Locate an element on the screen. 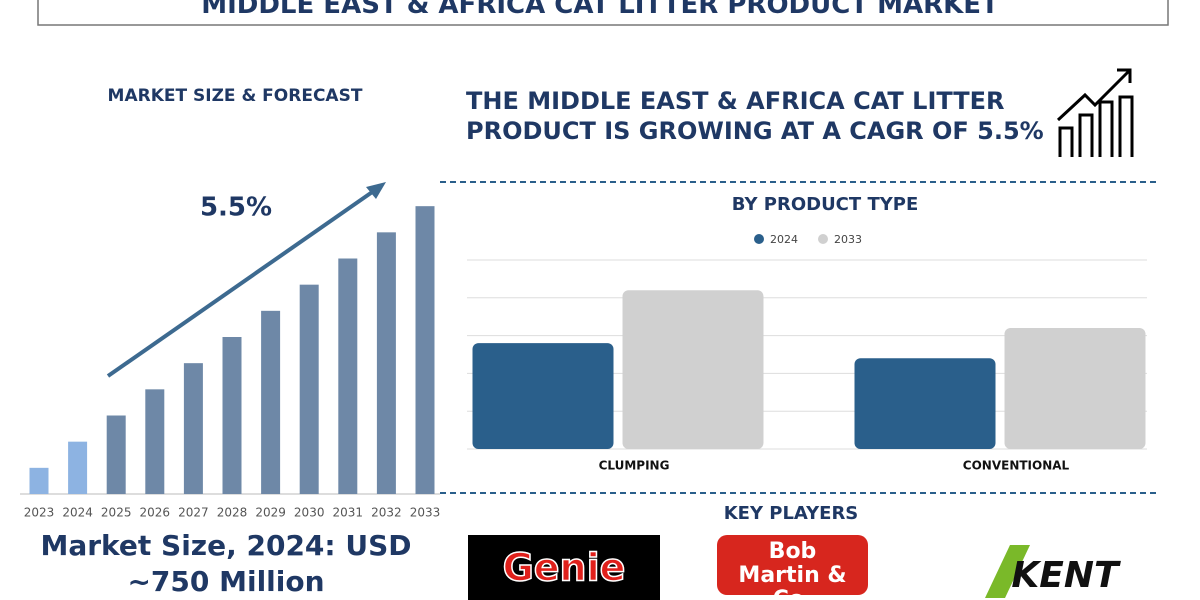 Image resolution: width=1200 pixels, height=600 pixels. x-tick-label: 2023 is located at coordinates (39, 513).